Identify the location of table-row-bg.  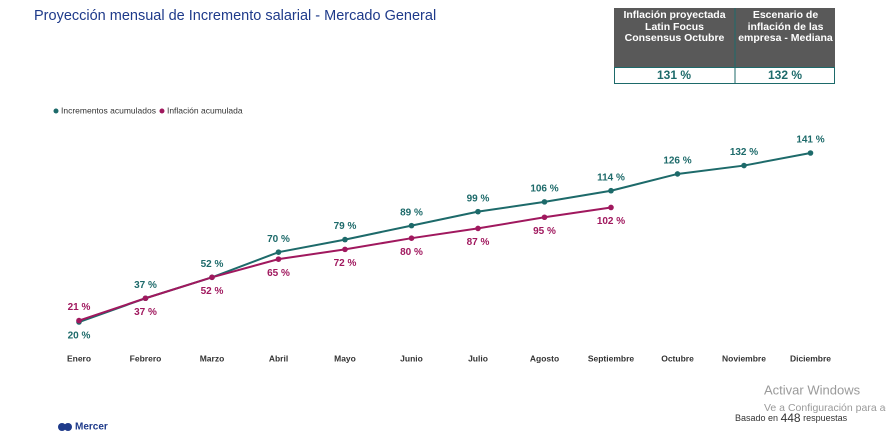
(724, 75).